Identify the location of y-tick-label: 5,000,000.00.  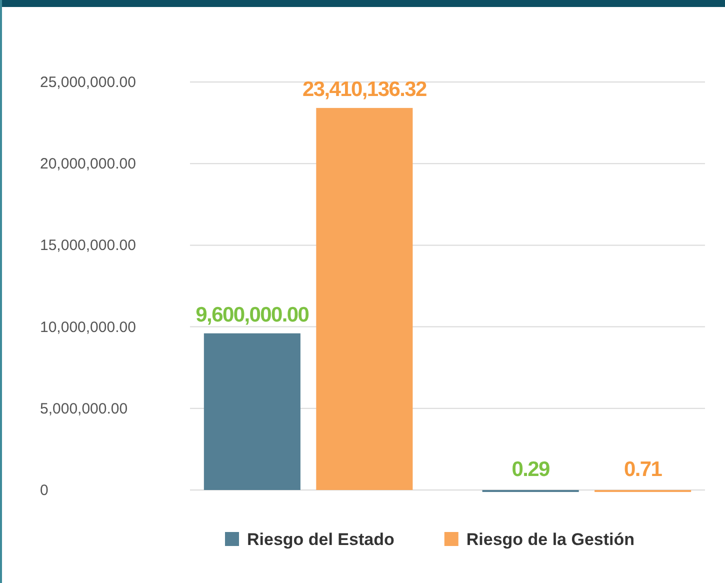
(84, 409).